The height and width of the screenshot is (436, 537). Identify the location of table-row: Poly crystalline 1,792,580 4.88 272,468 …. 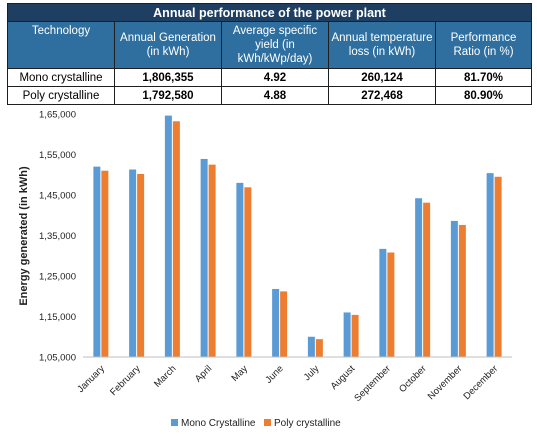
(269, 95).